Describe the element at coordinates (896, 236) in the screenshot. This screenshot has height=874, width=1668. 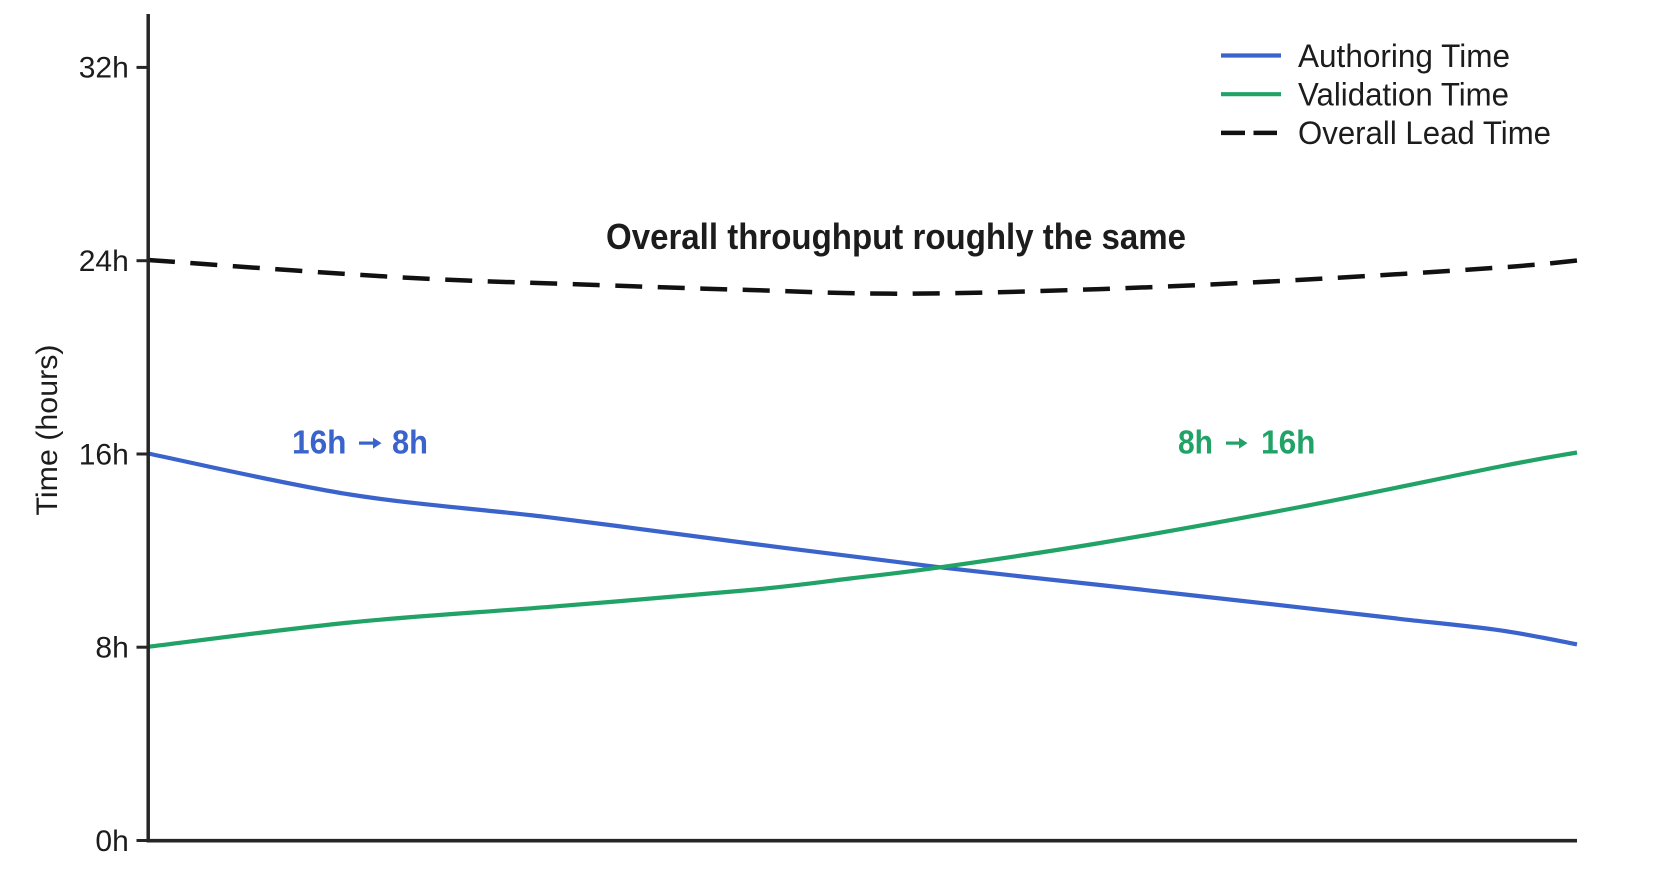
I see `svg-text:Overall throughput roughly the: Overall throughput roughly the same` at that location.